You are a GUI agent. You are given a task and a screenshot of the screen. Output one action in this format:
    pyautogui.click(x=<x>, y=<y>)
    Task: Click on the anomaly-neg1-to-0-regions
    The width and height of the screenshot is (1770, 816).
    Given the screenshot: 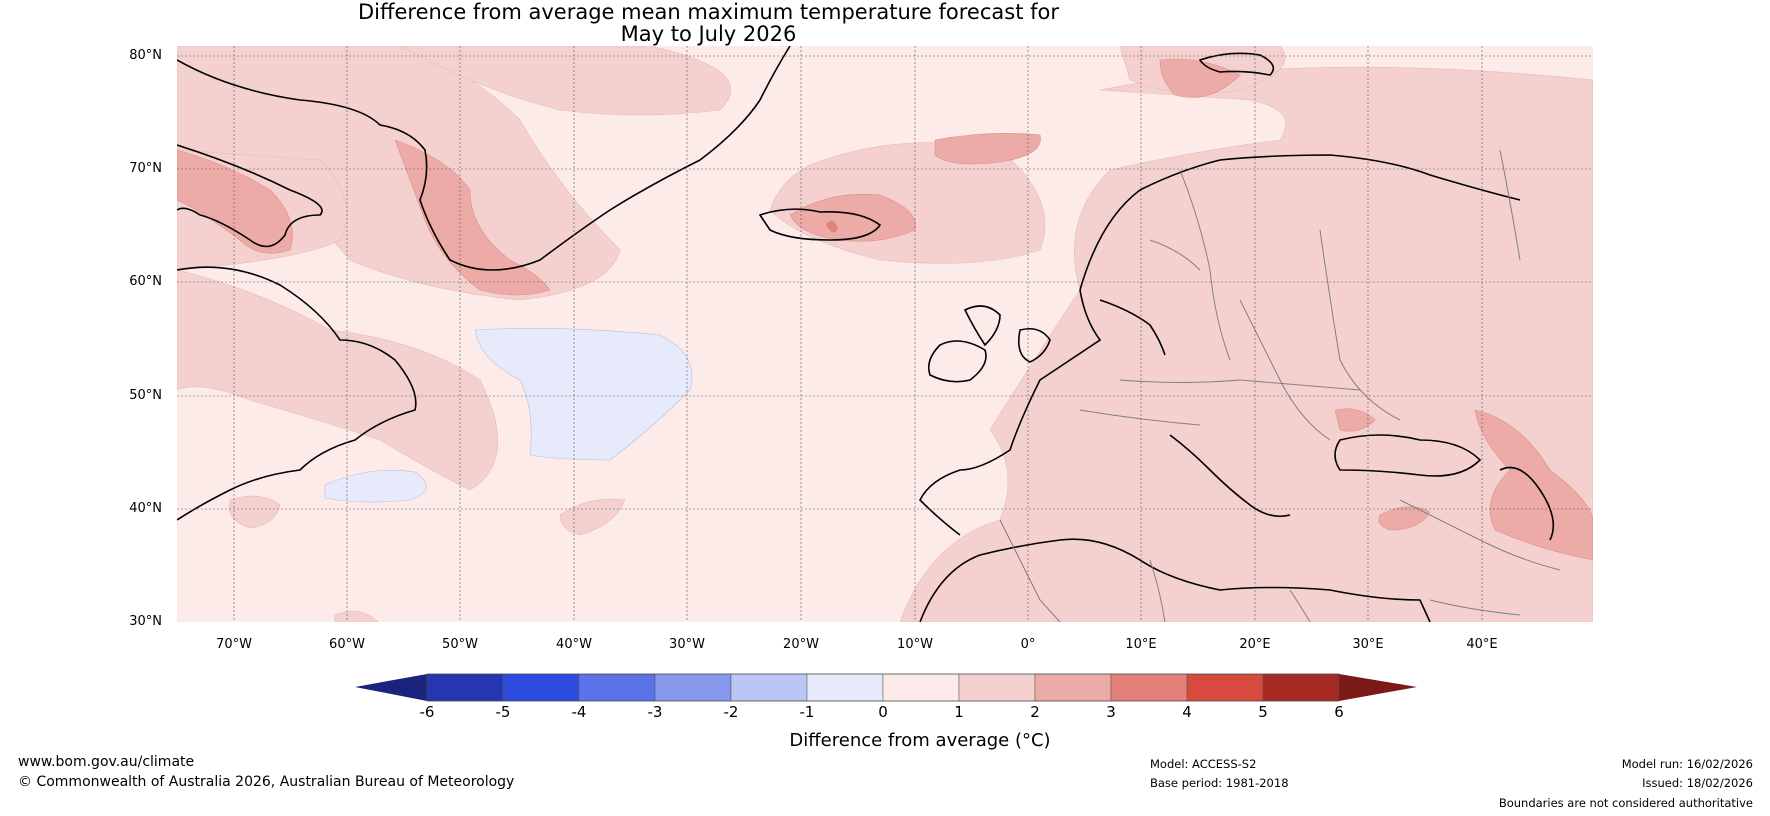 What is the action you would take?
    pyautogui.click(x=508, y=415)
    